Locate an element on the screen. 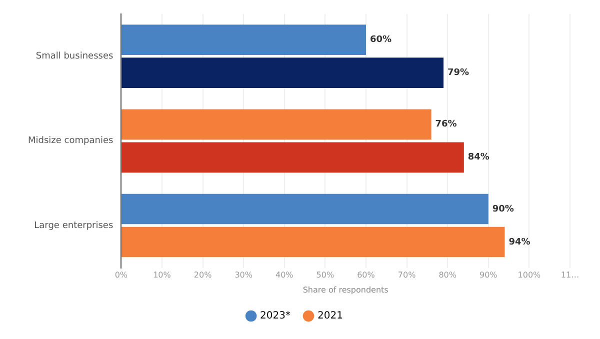 This screenshot has width=600, height=339. x-tick-label: 20% is located at coordinates (203, 275).